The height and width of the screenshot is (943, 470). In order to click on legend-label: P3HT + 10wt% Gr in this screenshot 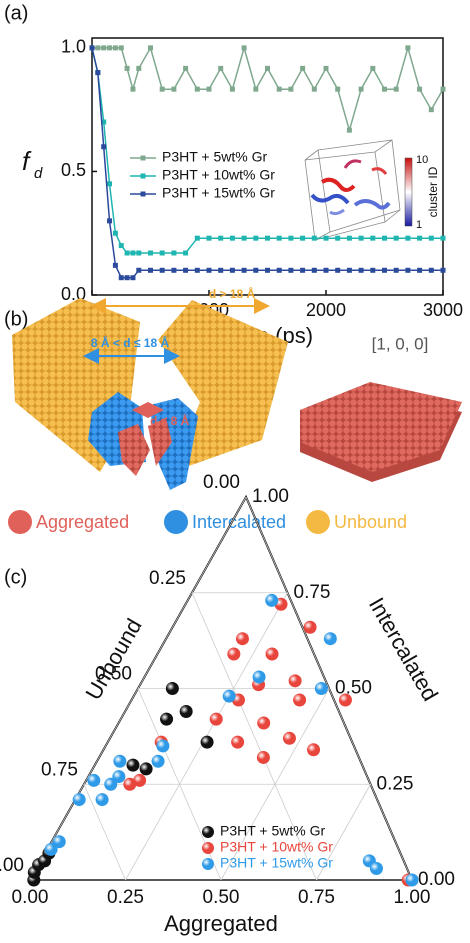, I will do `click(218, 175)`.